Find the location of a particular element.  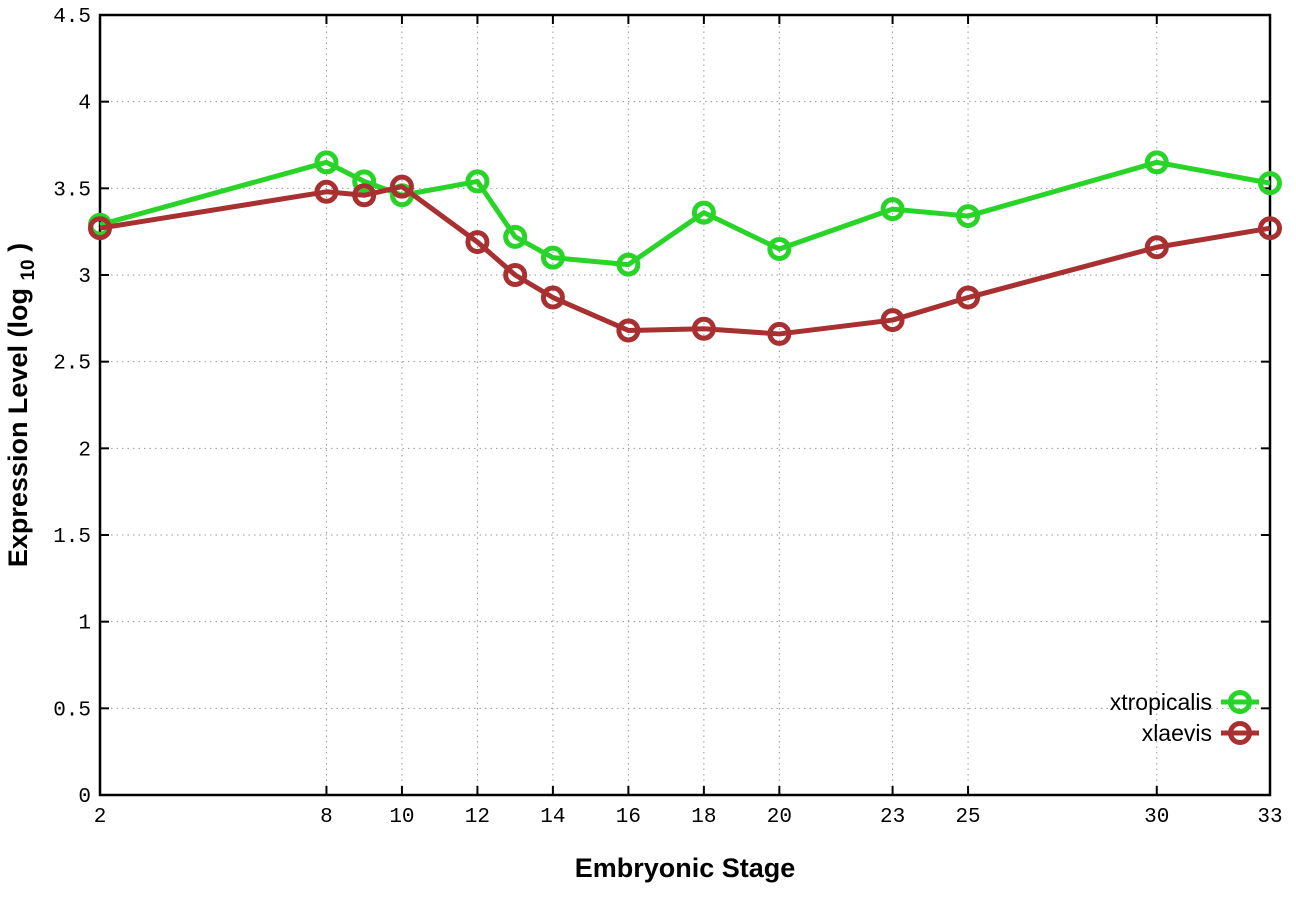

legend-marker-xlaevis is located at coordinates (1240, 733).